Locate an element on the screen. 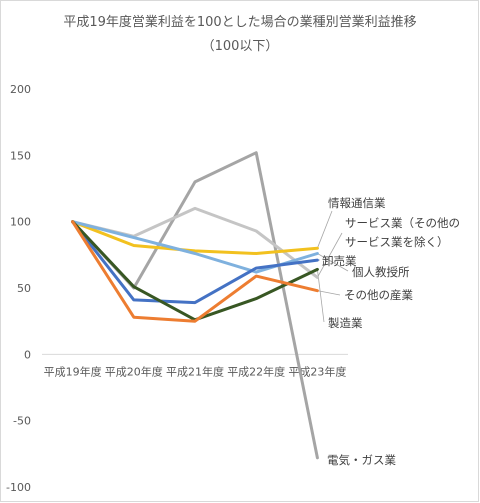 The height and width of the screenshot is (503, 480). y-tick-label: 150 is located at coordinates (20, 155).